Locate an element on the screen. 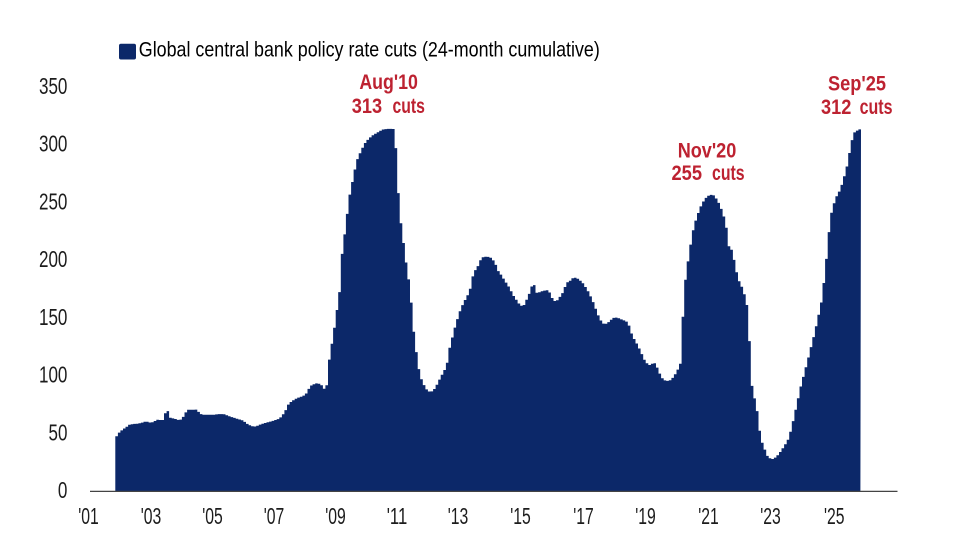  svg-text: 350 is located at coordinates (53, 86).